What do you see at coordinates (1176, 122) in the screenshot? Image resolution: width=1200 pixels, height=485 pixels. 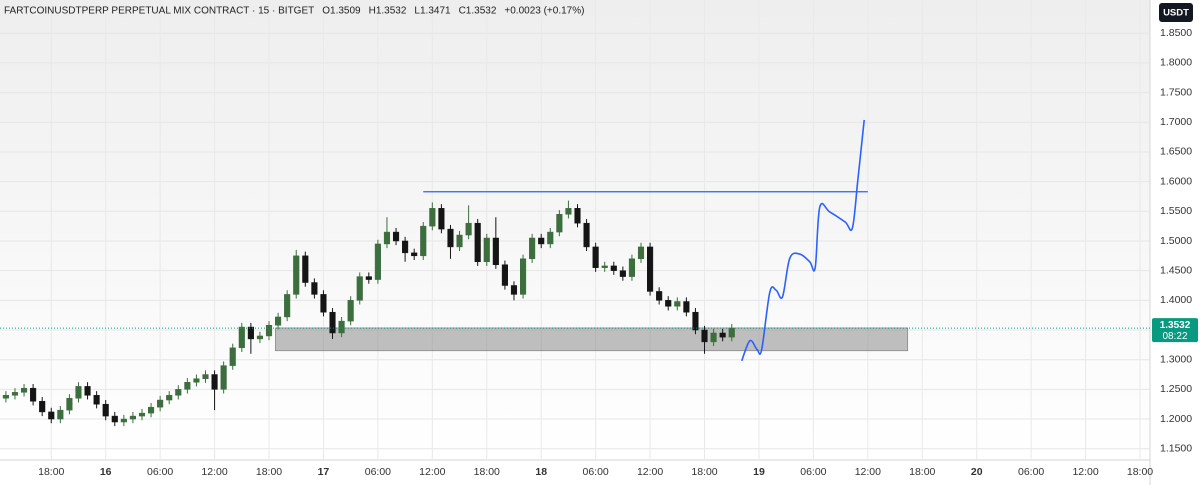 I see `y-tick-label: 1.7000` at bounding box center [1176, 122].